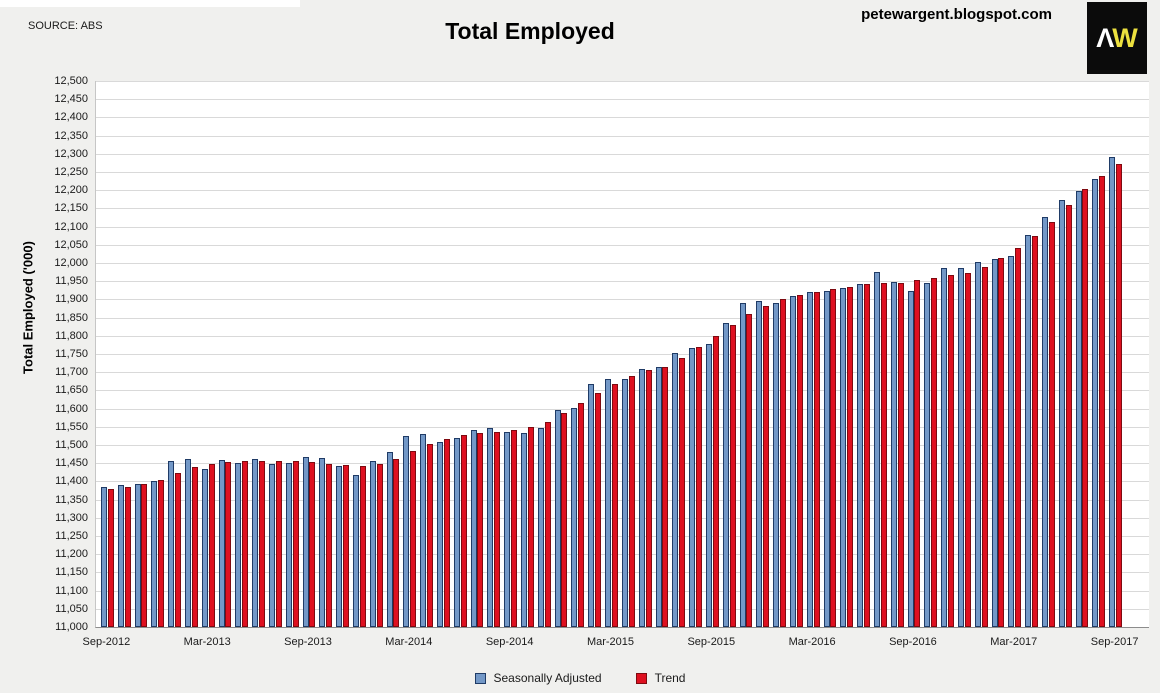 Image resolution: width=1160 pixels, height=693 pixels. What do you see at coordinates (71, 81) in the screenshot?
I see `y-tick-label: 12,500` at bounding box center [71, 81].